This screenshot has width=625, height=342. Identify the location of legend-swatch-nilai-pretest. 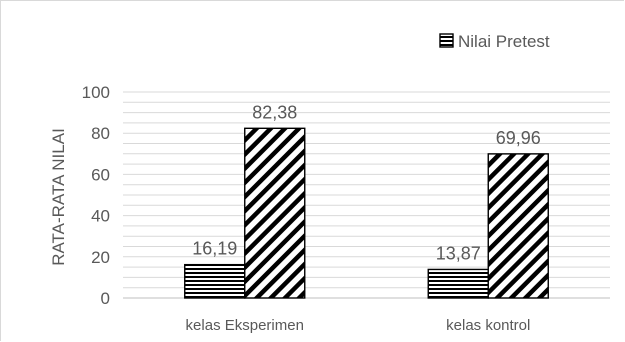
(446, 40).